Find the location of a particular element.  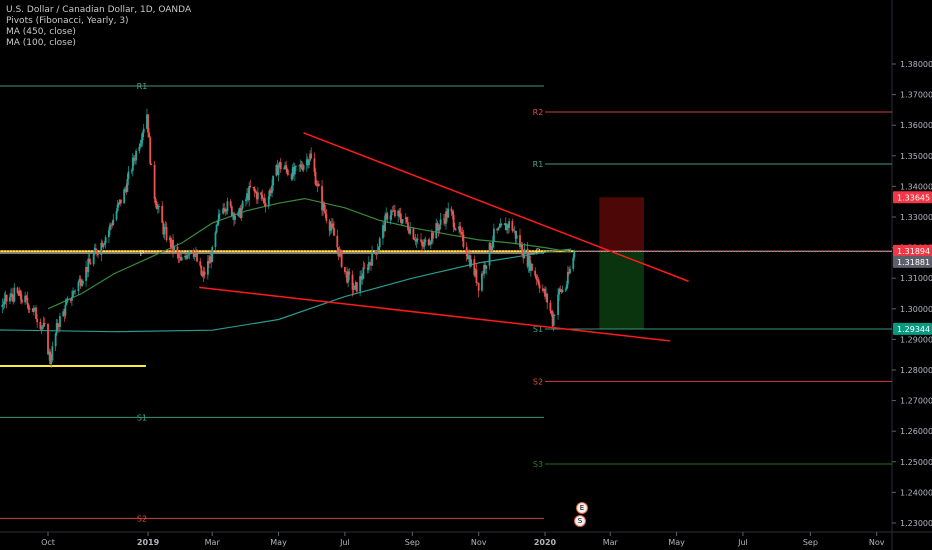

price-tag: 1.31894 is located at coordinates (912, 250).